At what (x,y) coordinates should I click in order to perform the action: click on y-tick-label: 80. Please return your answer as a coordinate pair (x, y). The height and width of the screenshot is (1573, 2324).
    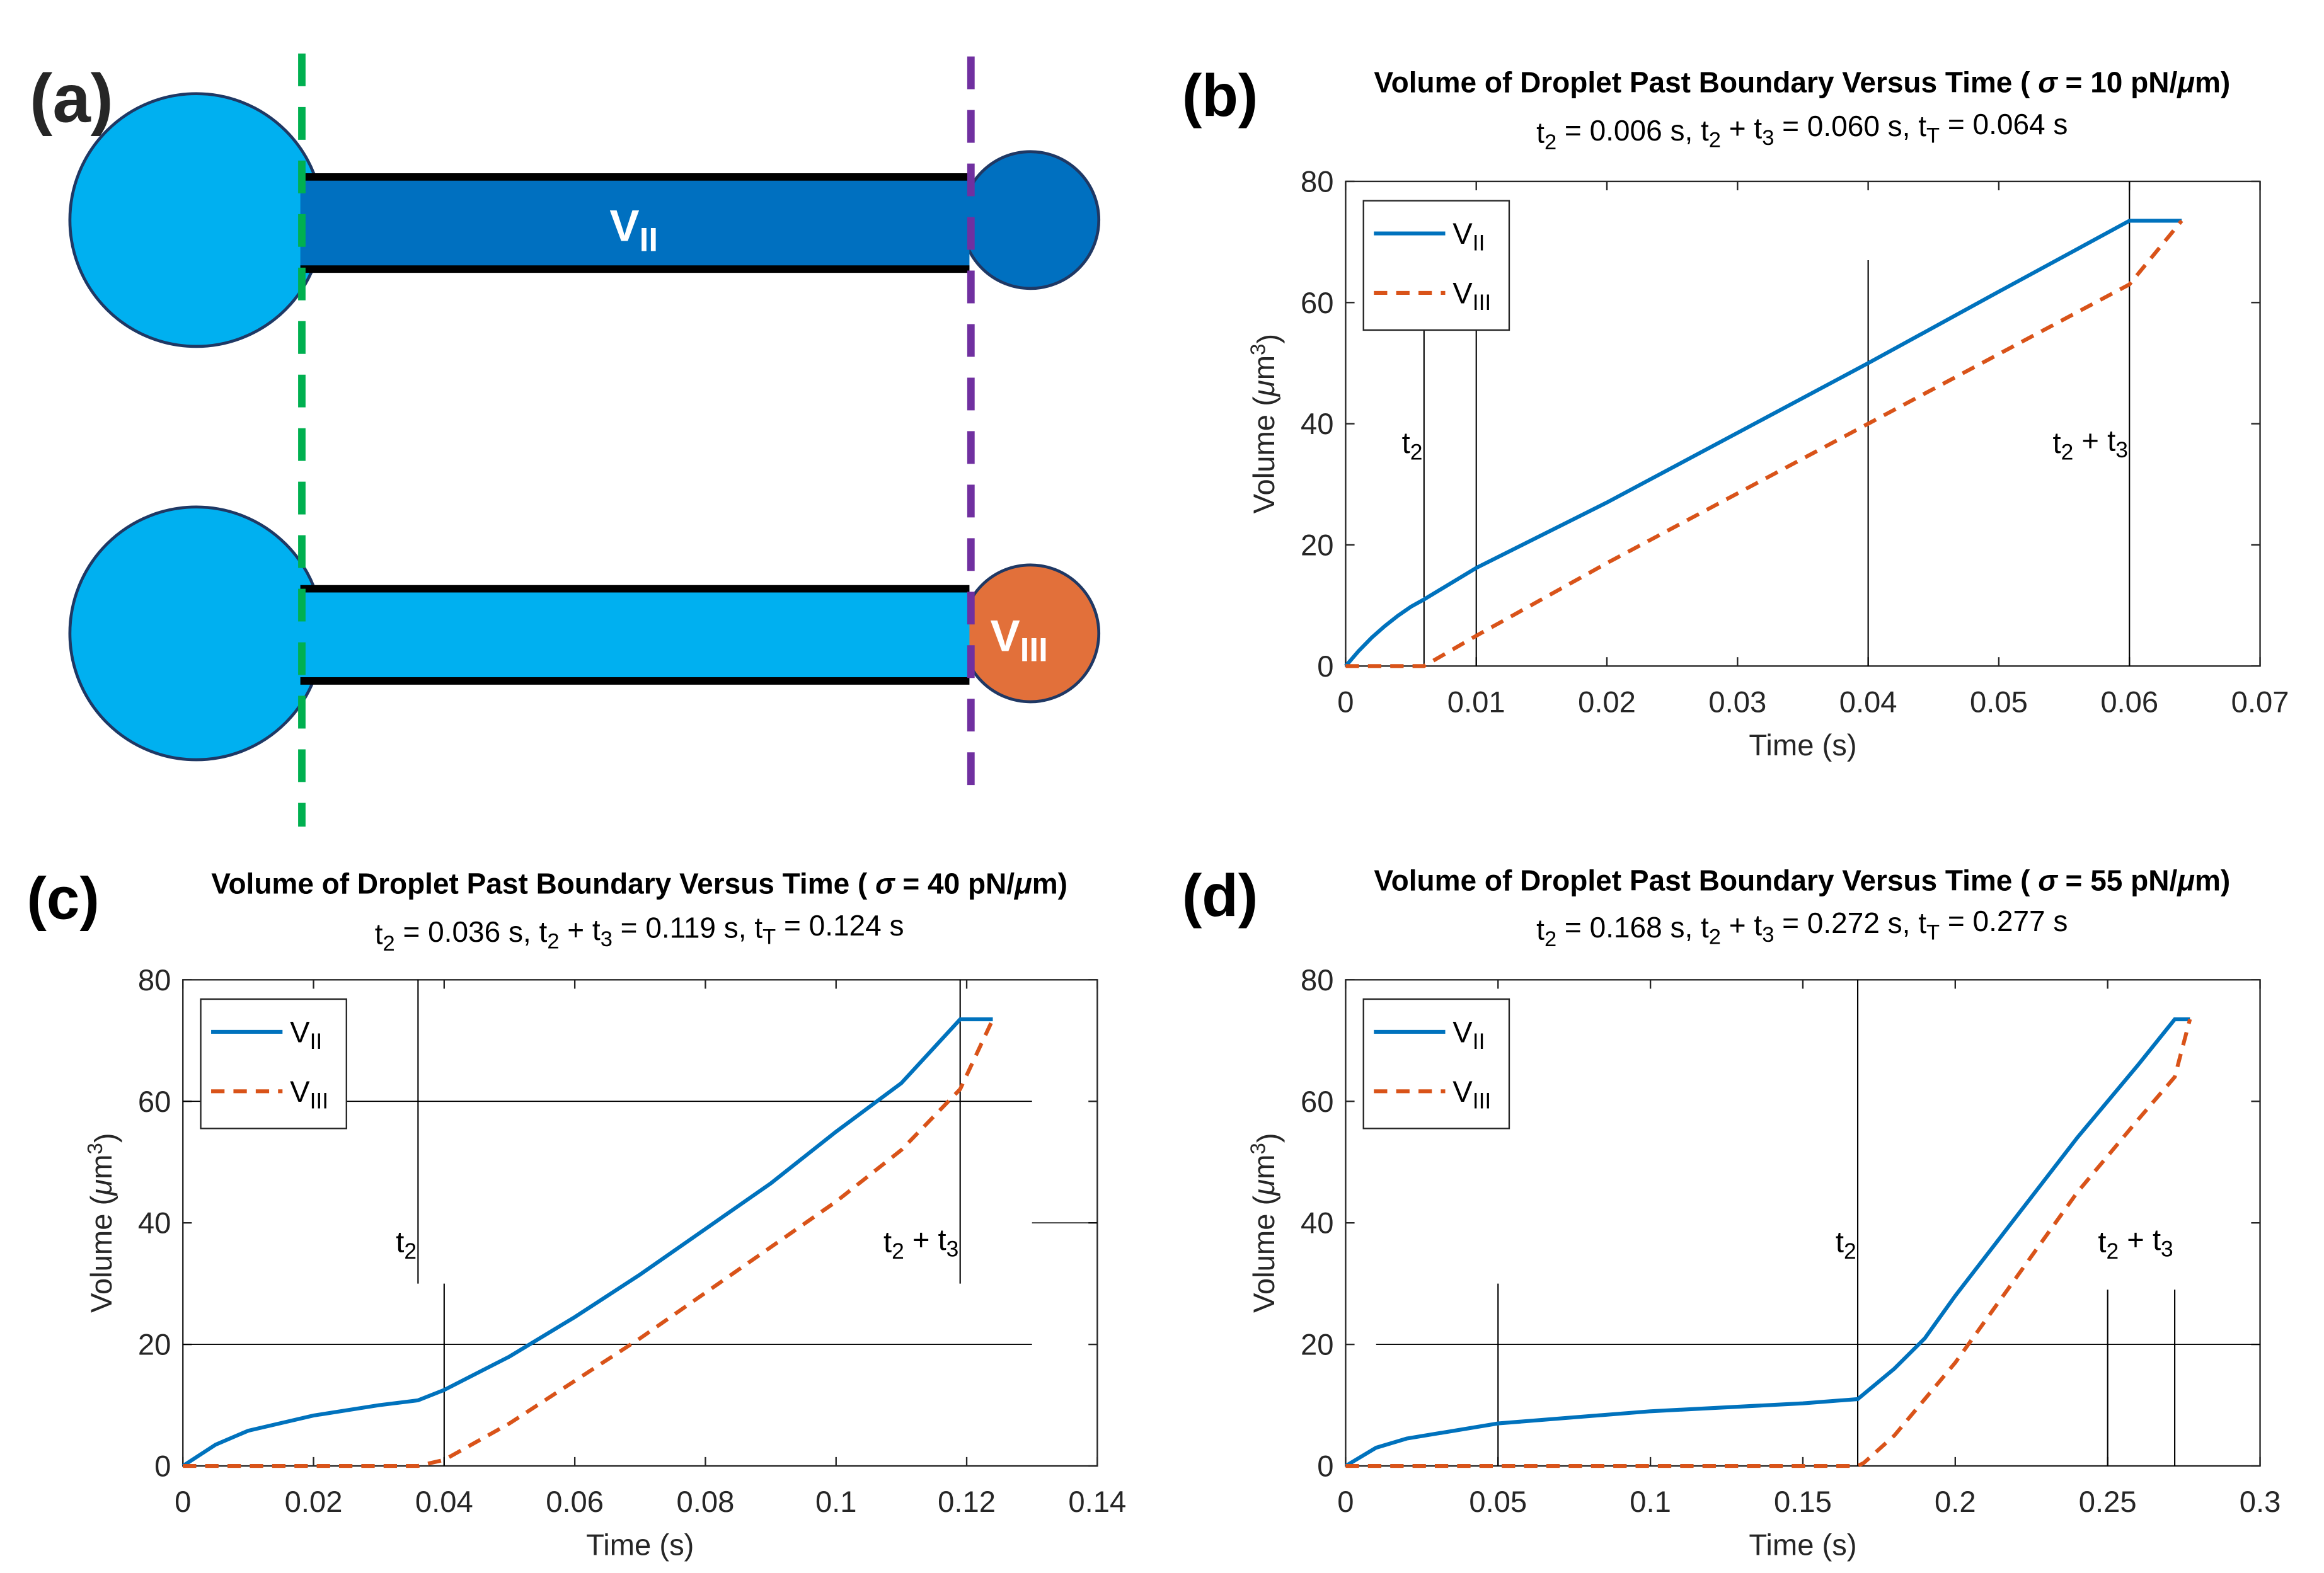
    Looking at the image, I should click on (1317, 182).